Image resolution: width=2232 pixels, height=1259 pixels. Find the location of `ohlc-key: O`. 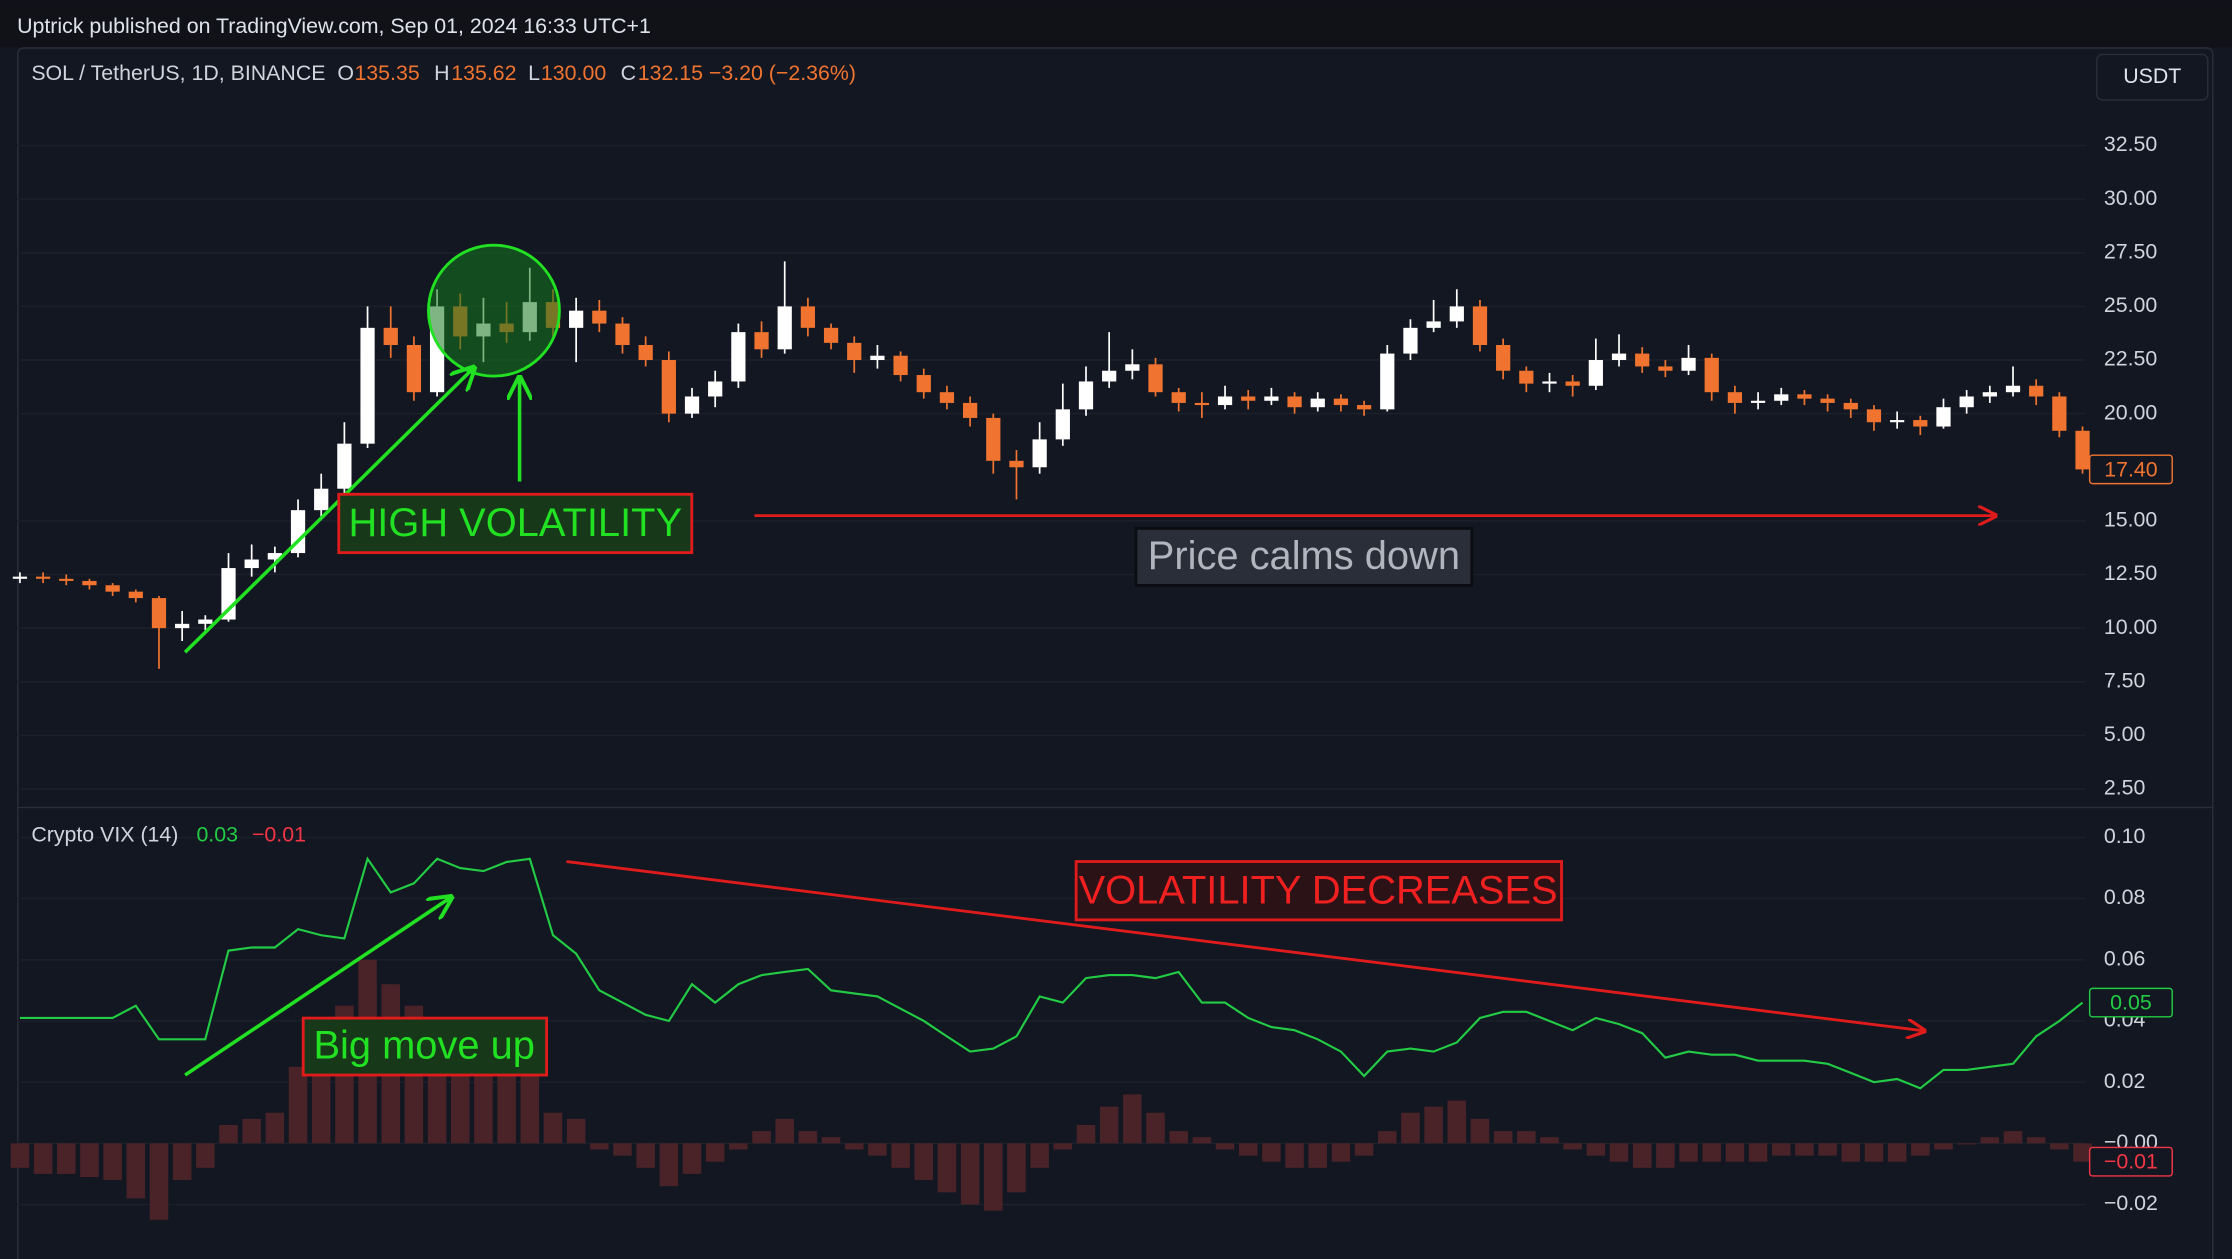

ohlc-key: O is located at coordinates (345, 73).